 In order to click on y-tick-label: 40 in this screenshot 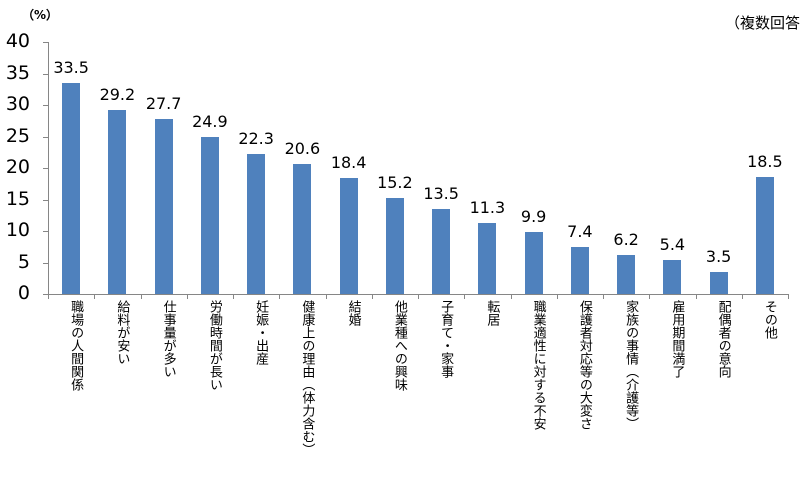, I will do `click(17, 41)`.